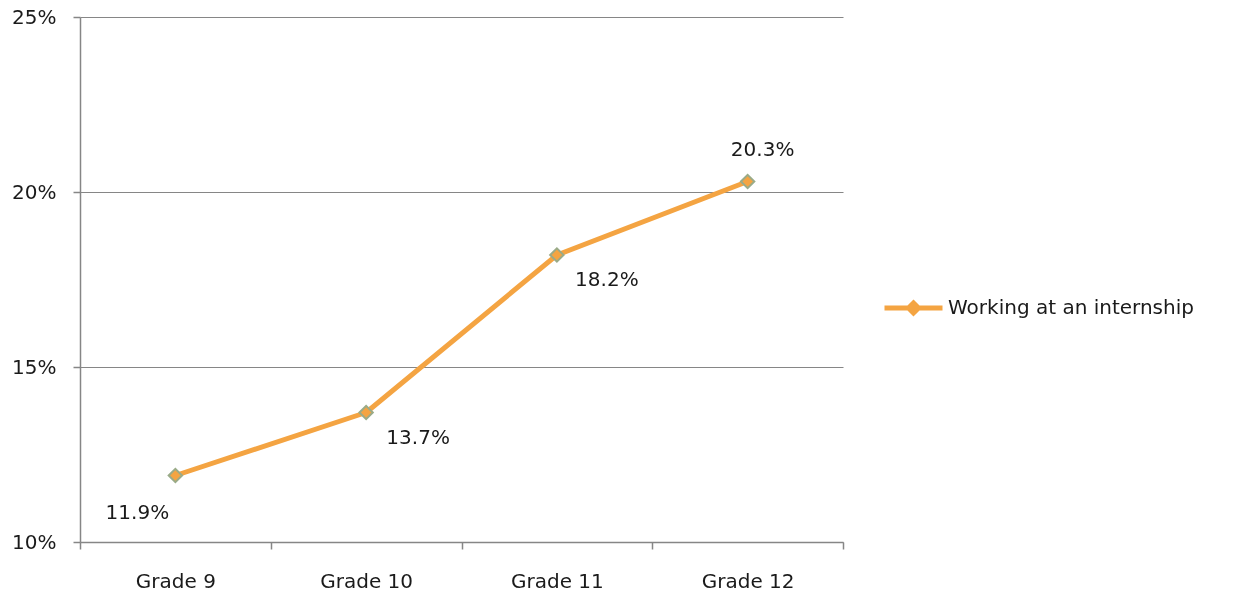  I want to click on x-tick-label: Grade 9, so click(175, 580).